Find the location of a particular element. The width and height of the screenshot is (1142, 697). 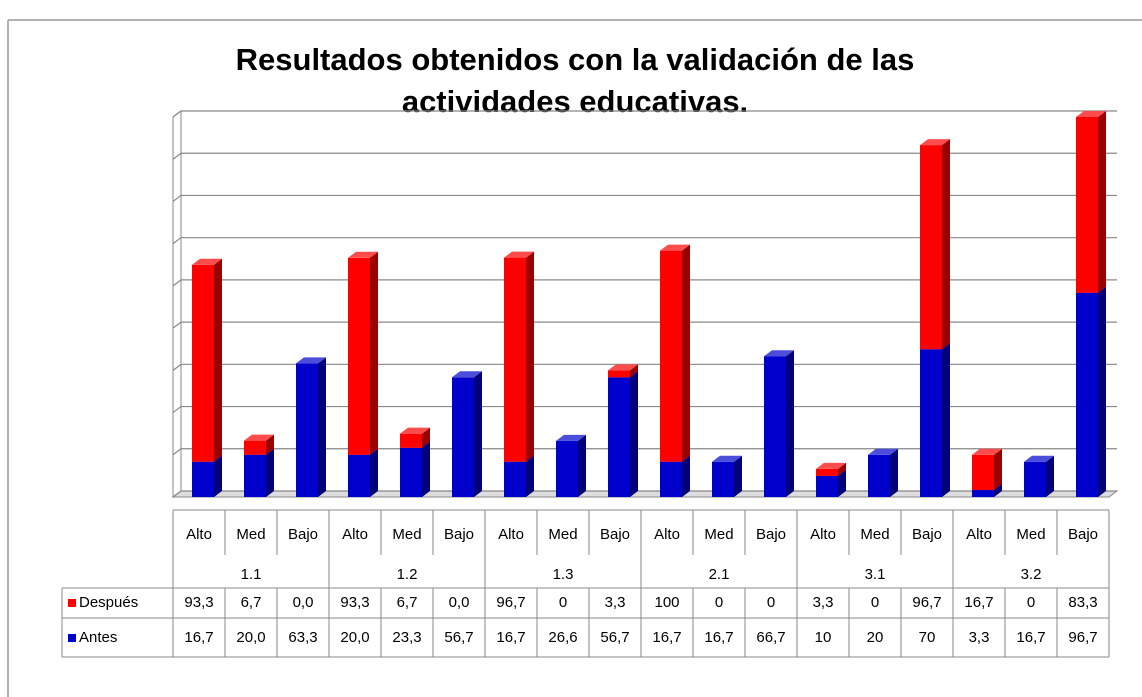

data-label: 63,3 is located at coordinates (302, 637).